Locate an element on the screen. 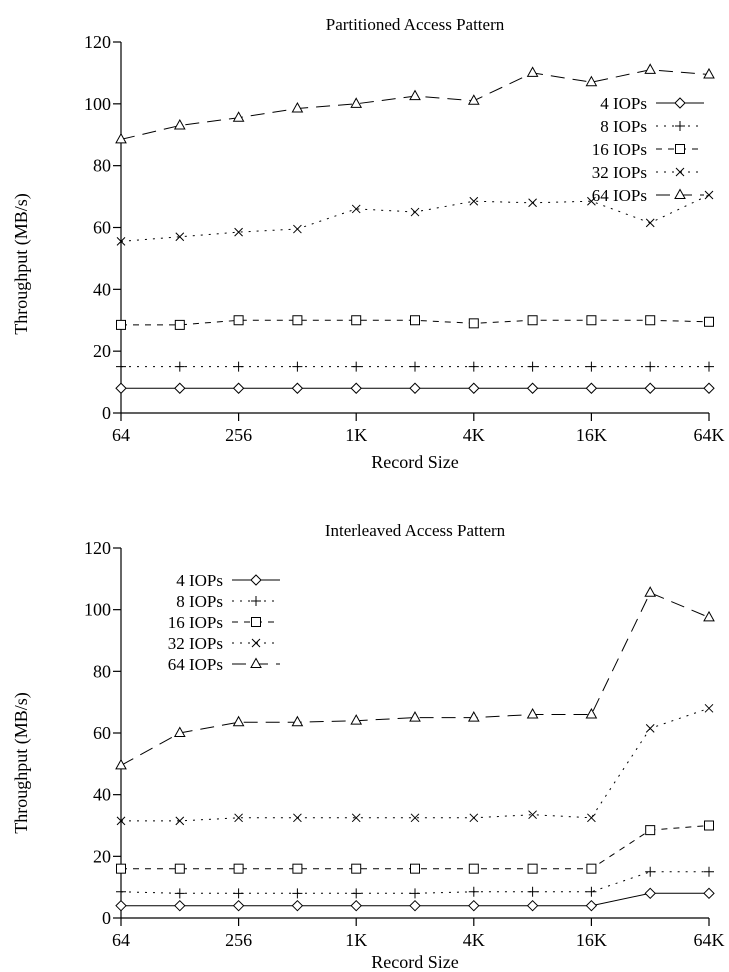 This screenshot has width=729, height=972. y-tick-label: 0 is located at coordinates (106, 413).